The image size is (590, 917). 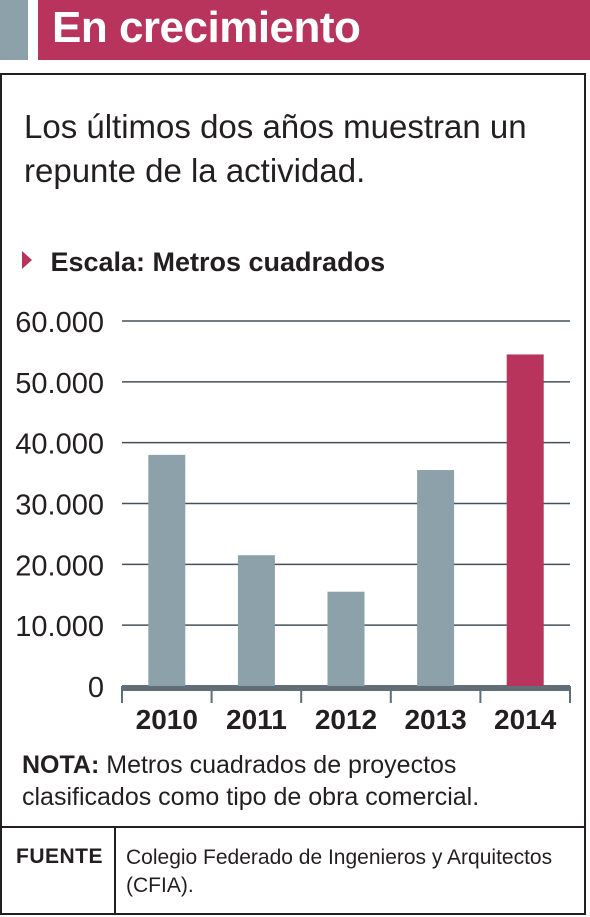 What do you see at coordinates (59, 323) in the screenshot?
I see `y-tick-label: 60.000` at bounding box center [59, 323].